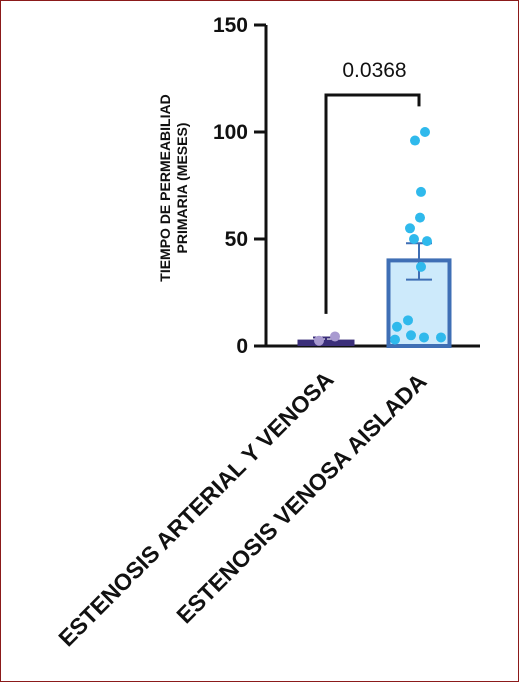 This screenshot has width=519, height=682. I want to click on y-tick-label: 0, so click(242, 346).